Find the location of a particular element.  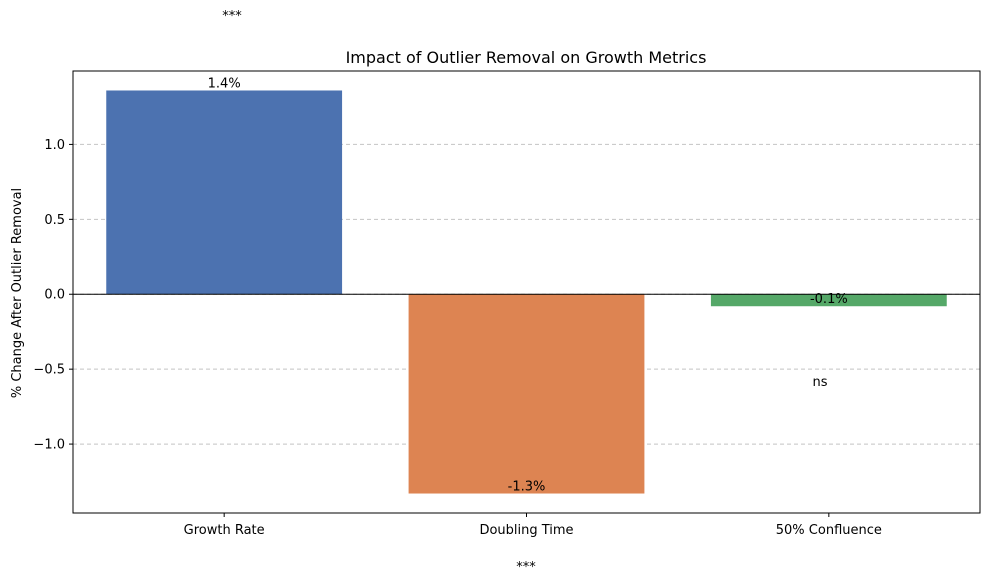

y-tick-label: 0.5 is located at coordinates (54, 220).